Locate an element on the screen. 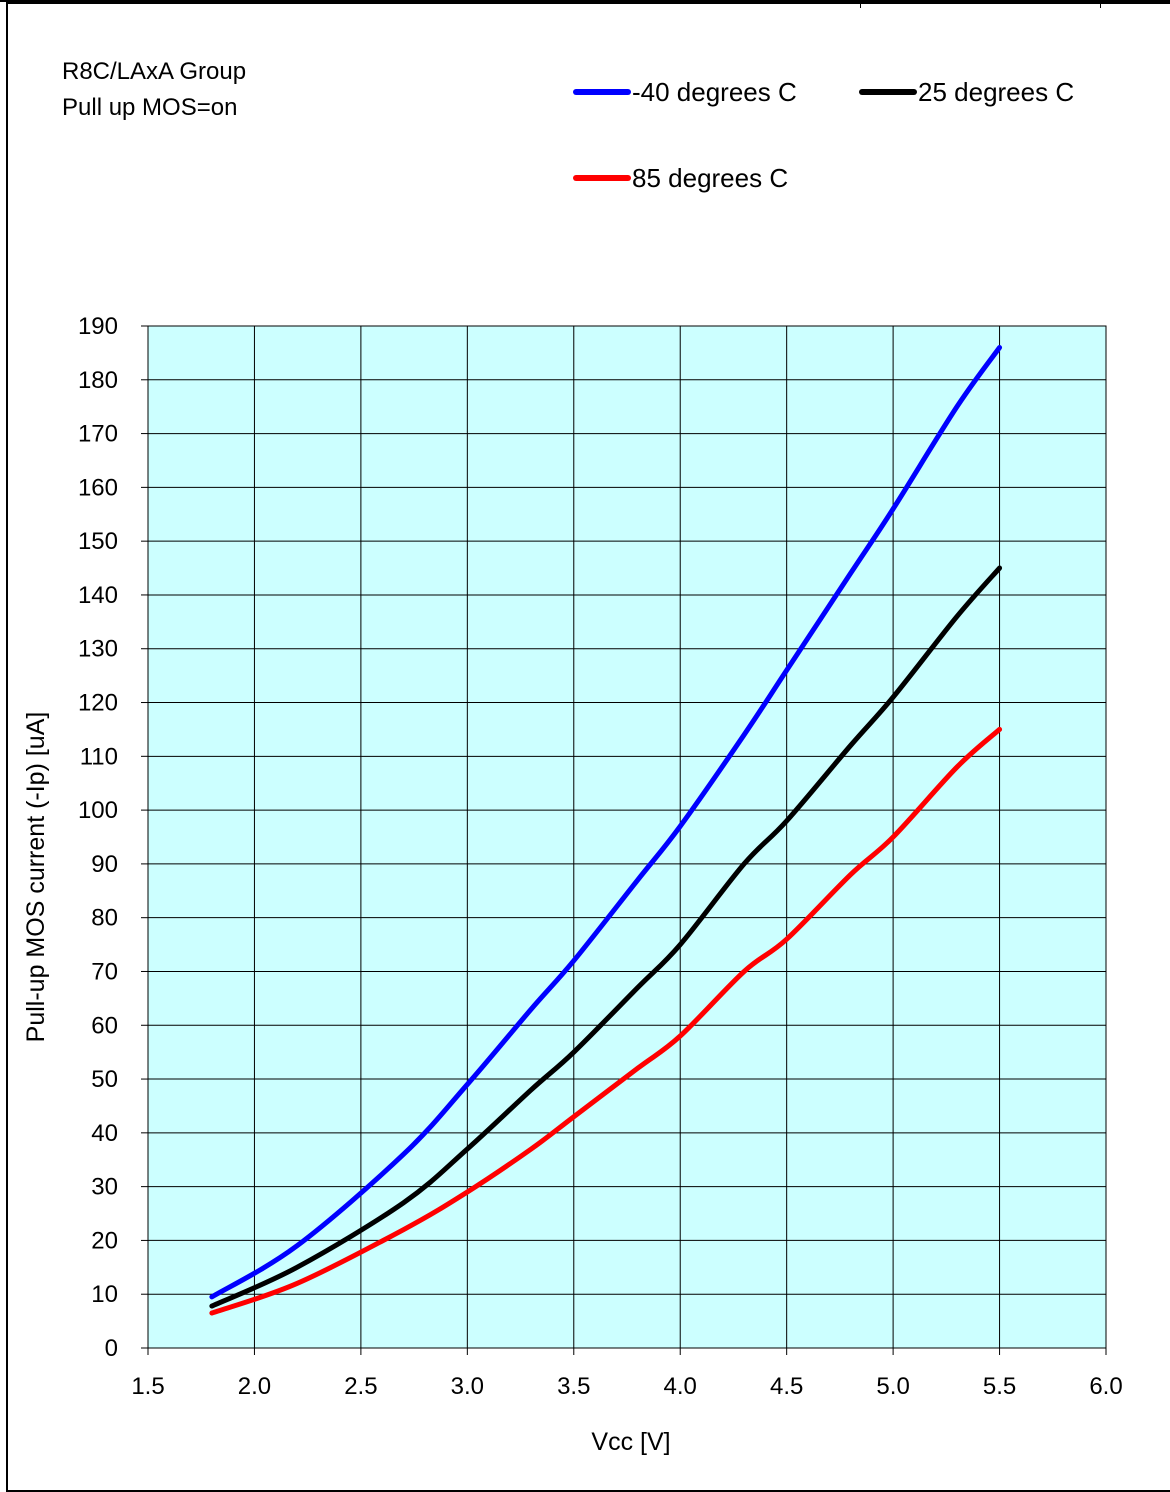 The image size is (1170, 1492). x-tick-label: 4.0 is located at coordinates (680, 1386).